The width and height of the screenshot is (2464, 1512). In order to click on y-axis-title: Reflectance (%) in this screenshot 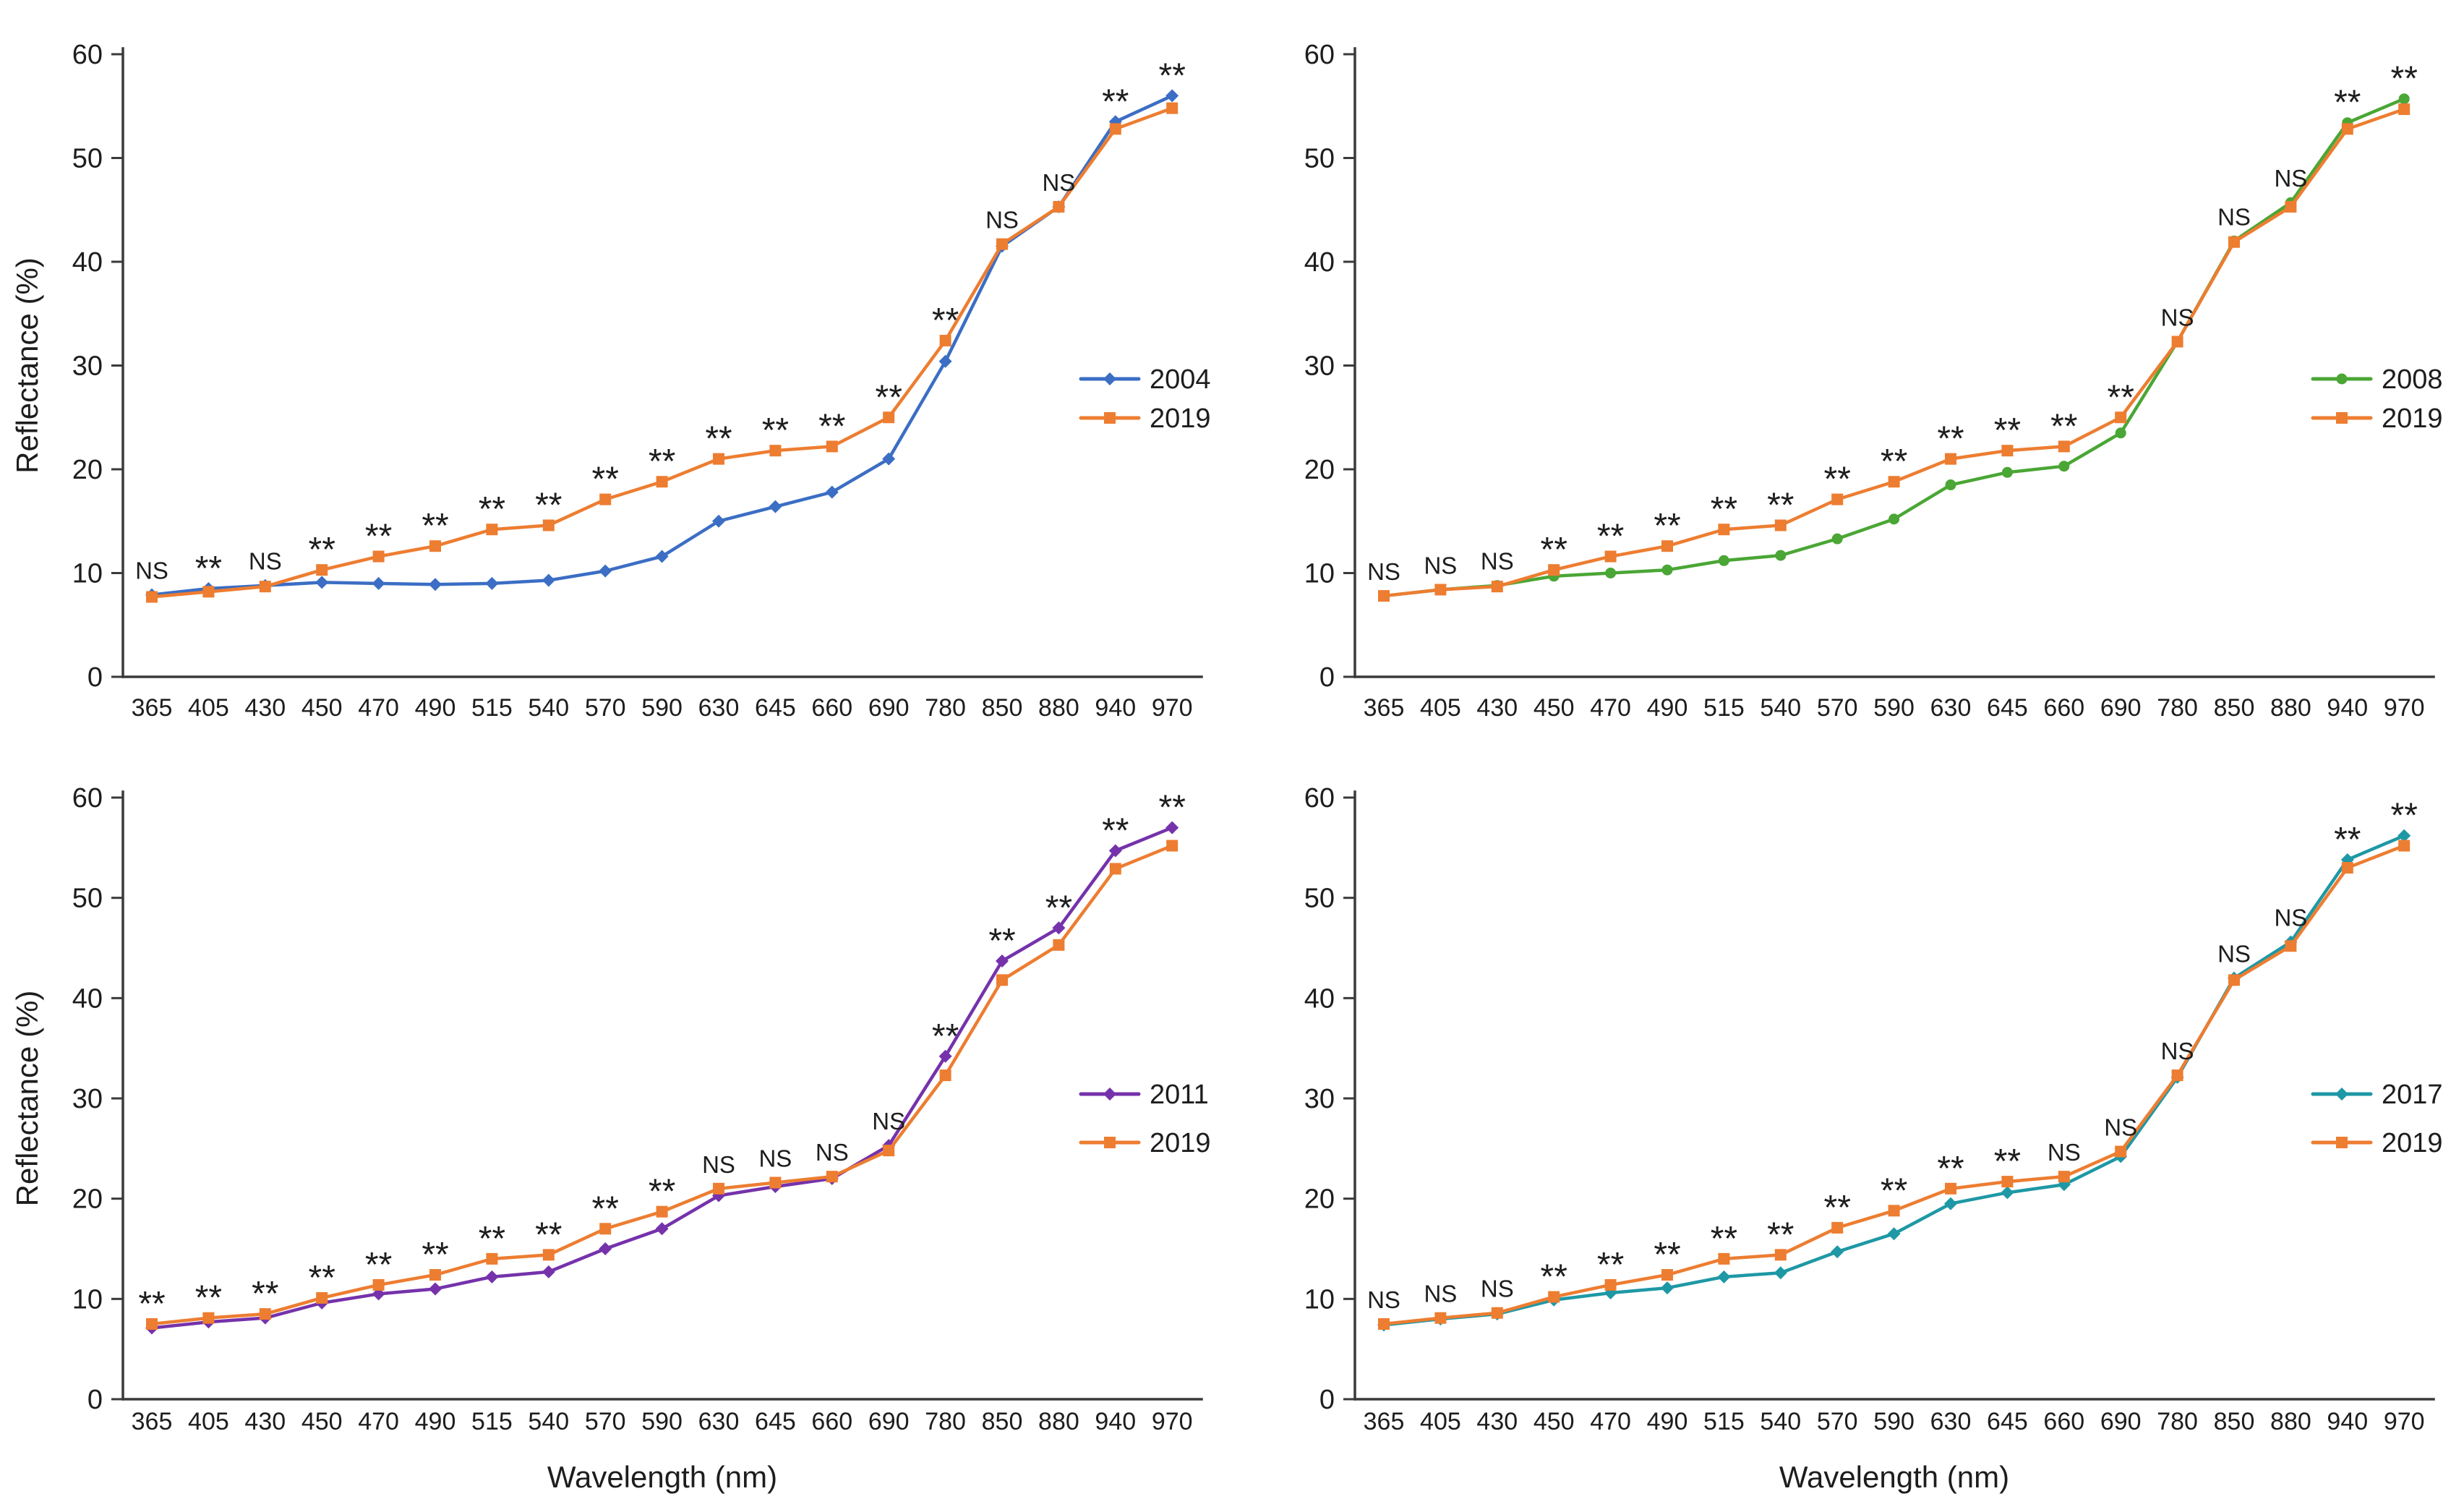, I will do `click(27, 365)`.